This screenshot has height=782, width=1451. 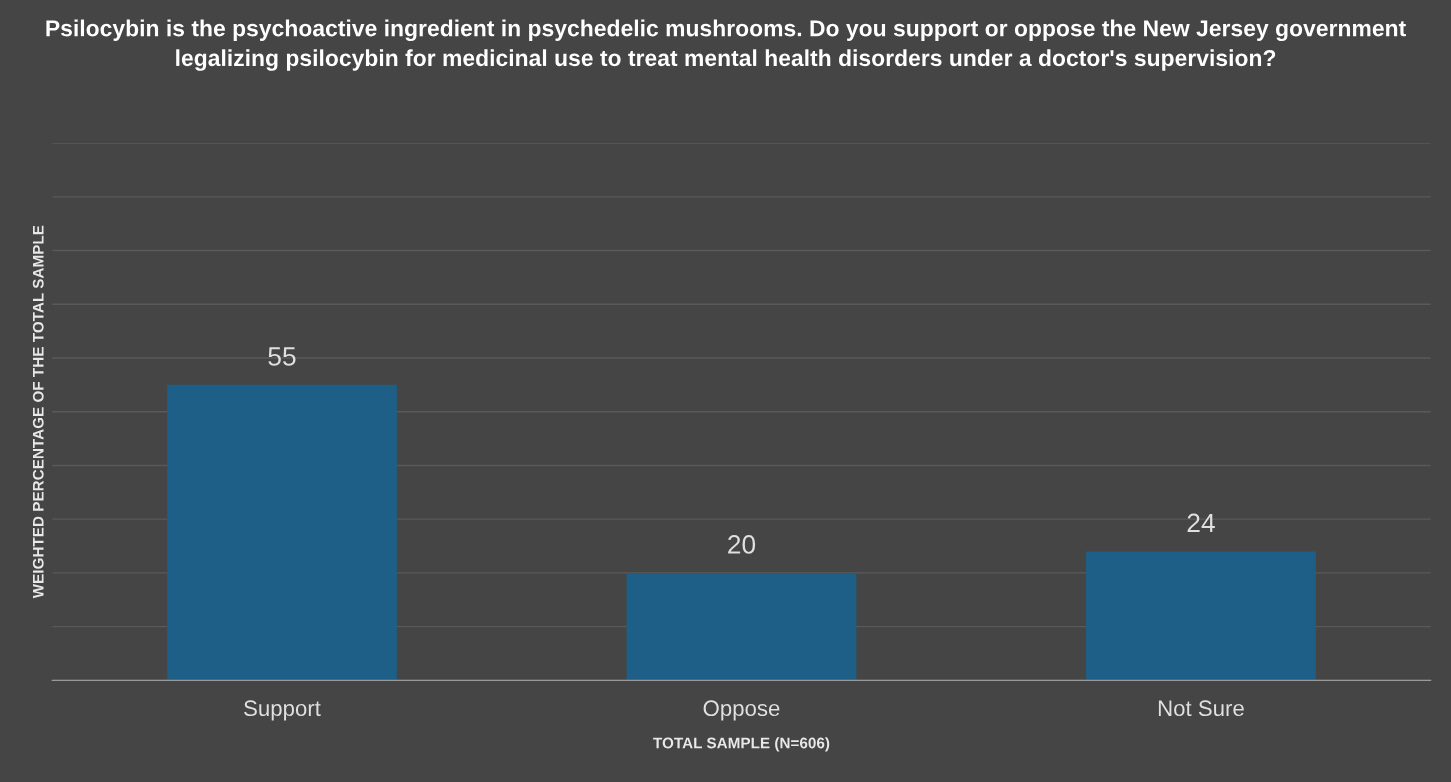 What do you see at coordinates (741, 744) in the screenshot?
I see `x-axis-title: TOTAL SAMPLE (N=606)` at bounding box center [741, 744].